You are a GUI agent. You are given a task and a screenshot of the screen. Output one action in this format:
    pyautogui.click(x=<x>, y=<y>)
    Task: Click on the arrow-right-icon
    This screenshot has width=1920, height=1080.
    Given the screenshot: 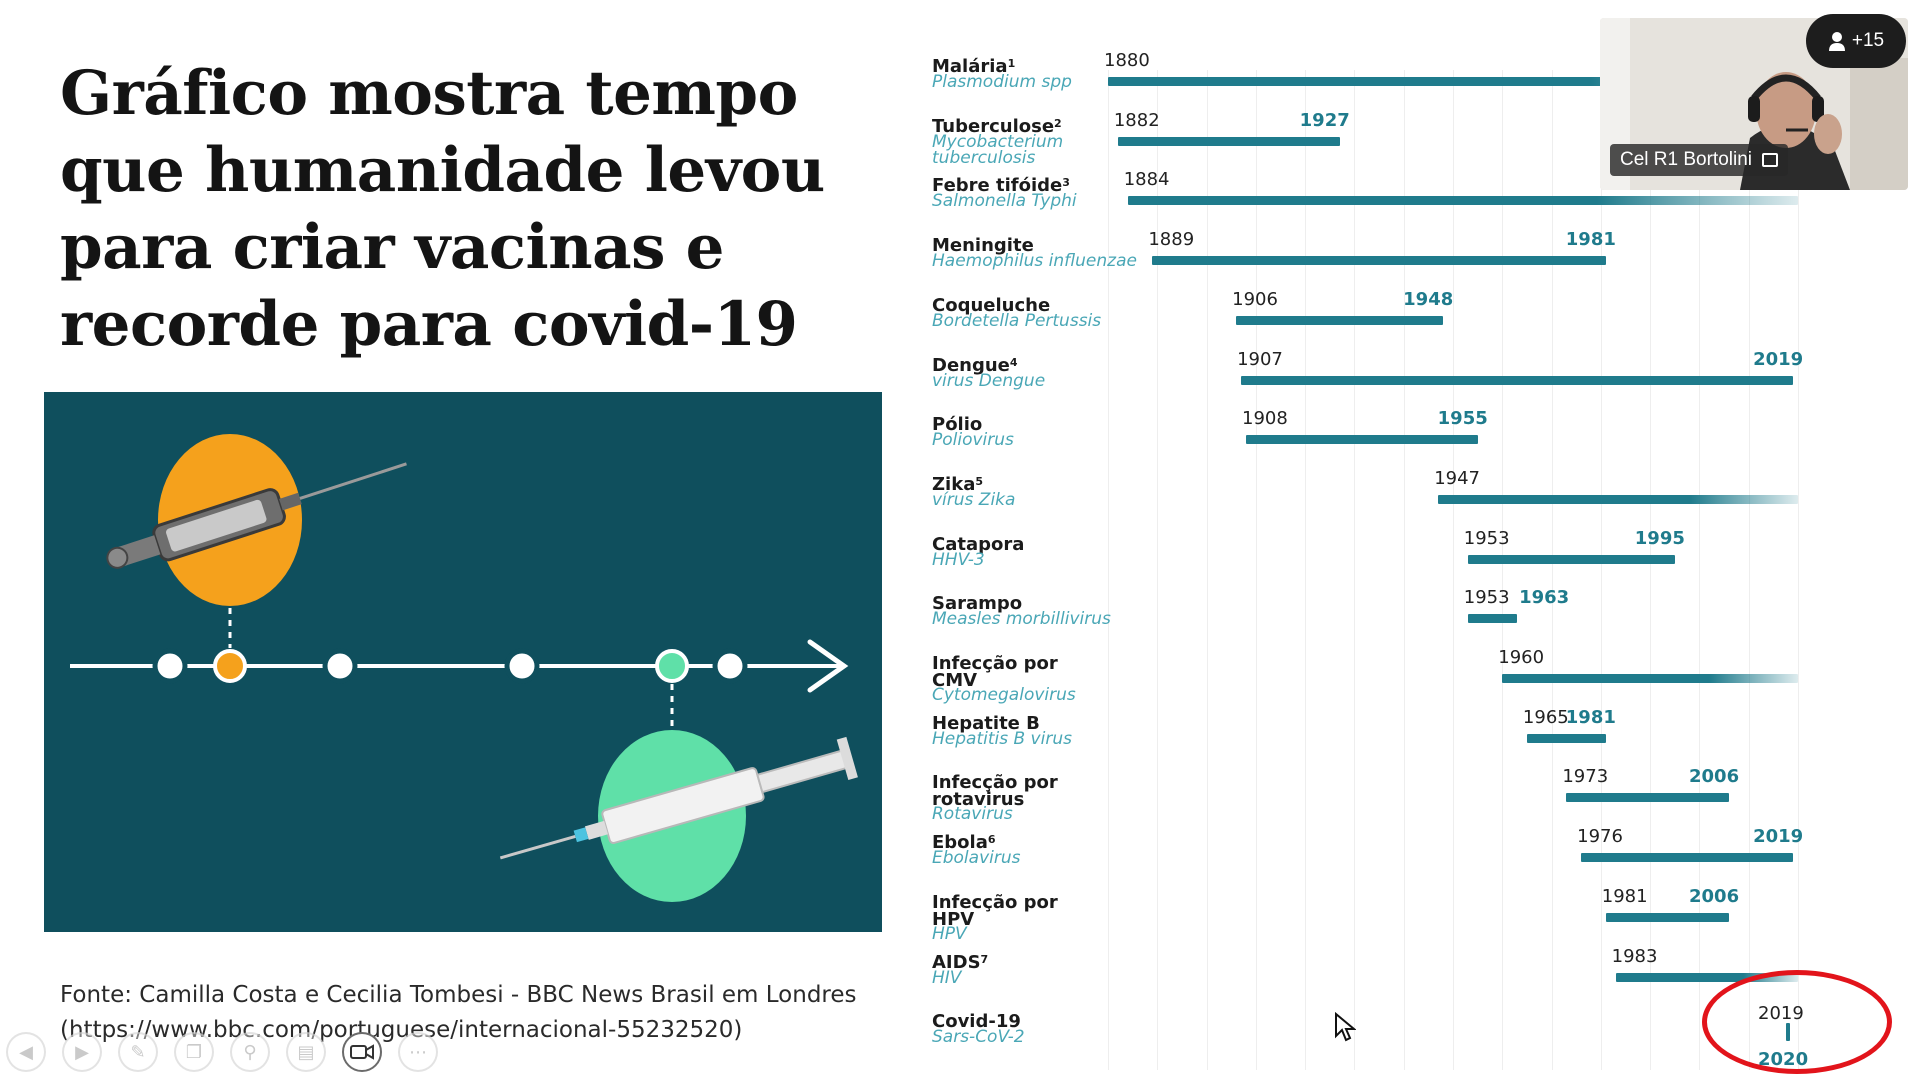 What is the action you would take?
    pyautogui.click(x=828, y=666)
    